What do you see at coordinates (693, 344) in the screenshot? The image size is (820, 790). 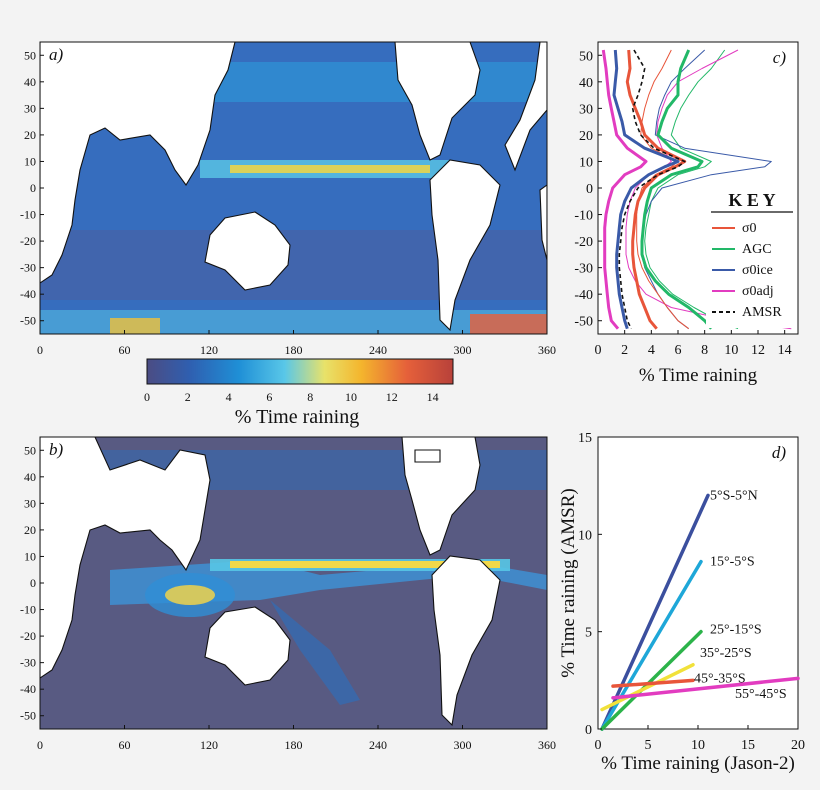 I see `panel-c-x-ticks: 0 2 4 6 8 10 12 14` at bounding box center [693, 344].